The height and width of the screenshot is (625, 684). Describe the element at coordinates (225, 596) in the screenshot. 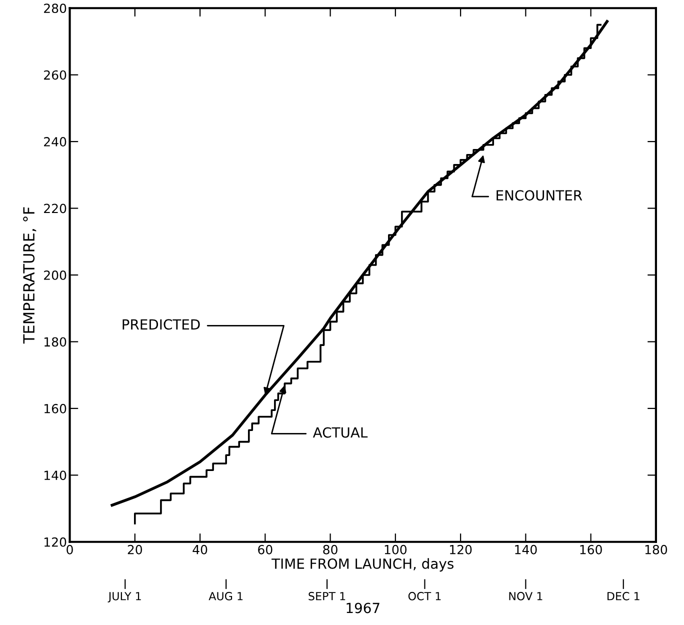

I see `x2-tick-label: AUG 1` at that location.